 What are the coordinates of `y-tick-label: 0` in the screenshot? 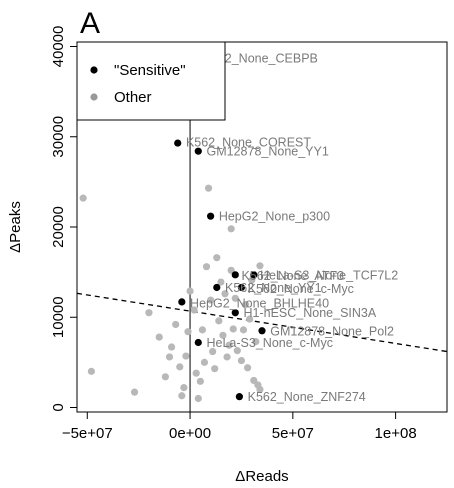 It's located at (58, 407).